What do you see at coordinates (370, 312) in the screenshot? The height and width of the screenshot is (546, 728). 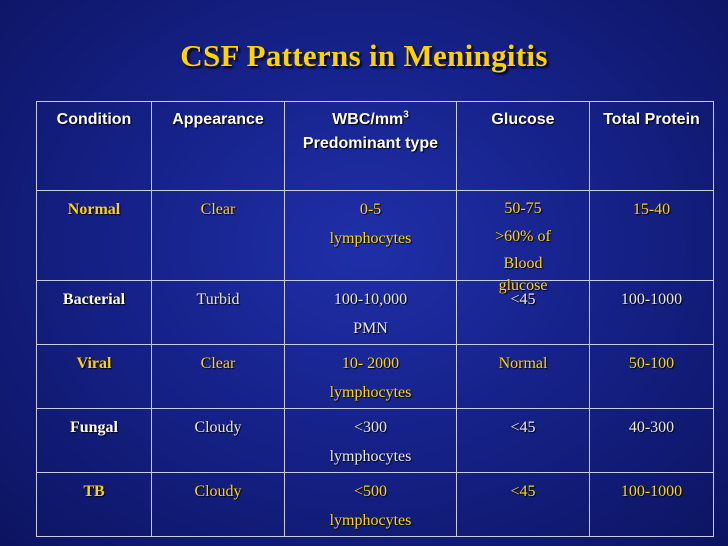 I see `row-wbc: 100-10,000 PMN` at bounding box center [370, 312].